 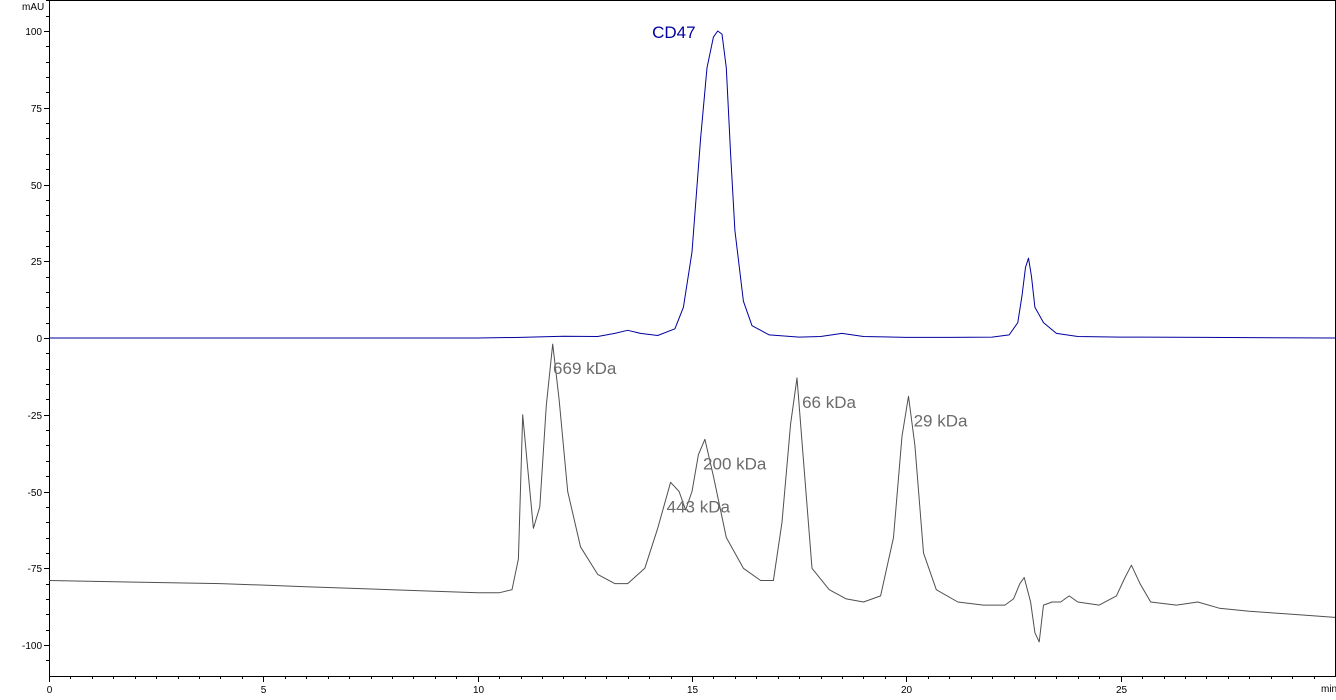 I want to click on standard-peak-label: 66 kDa, so click(x=829, y=402).